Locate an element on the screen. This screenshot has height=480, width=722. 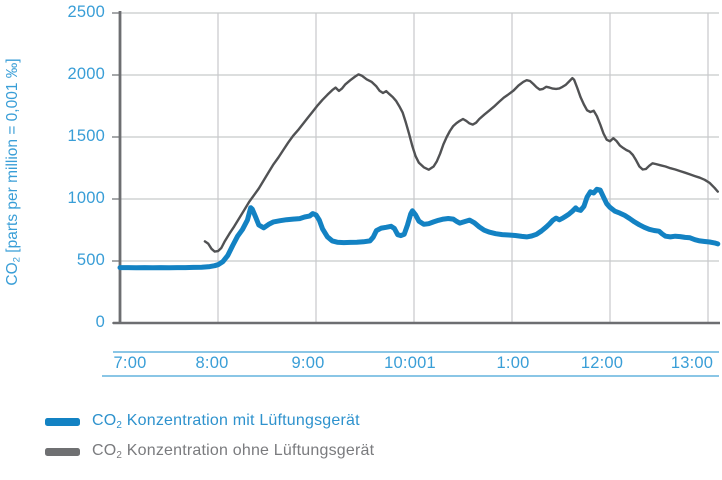
y-tick-label-1500: 1500 is located at coordinates (86, 136).